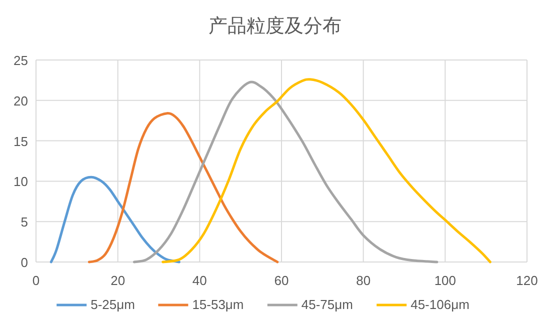 The width and height of the screenshot is (550, 328). Describe the element at coordinates (115, 220) in the screenshot. I see `line-series` at that location.